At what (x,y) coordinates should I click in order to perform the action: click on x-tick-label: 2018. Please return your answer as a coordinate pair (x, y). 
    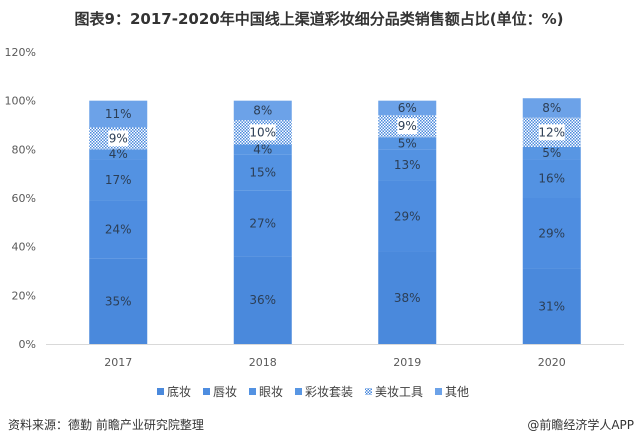
    Looking at the image, I should click on (263, 362).